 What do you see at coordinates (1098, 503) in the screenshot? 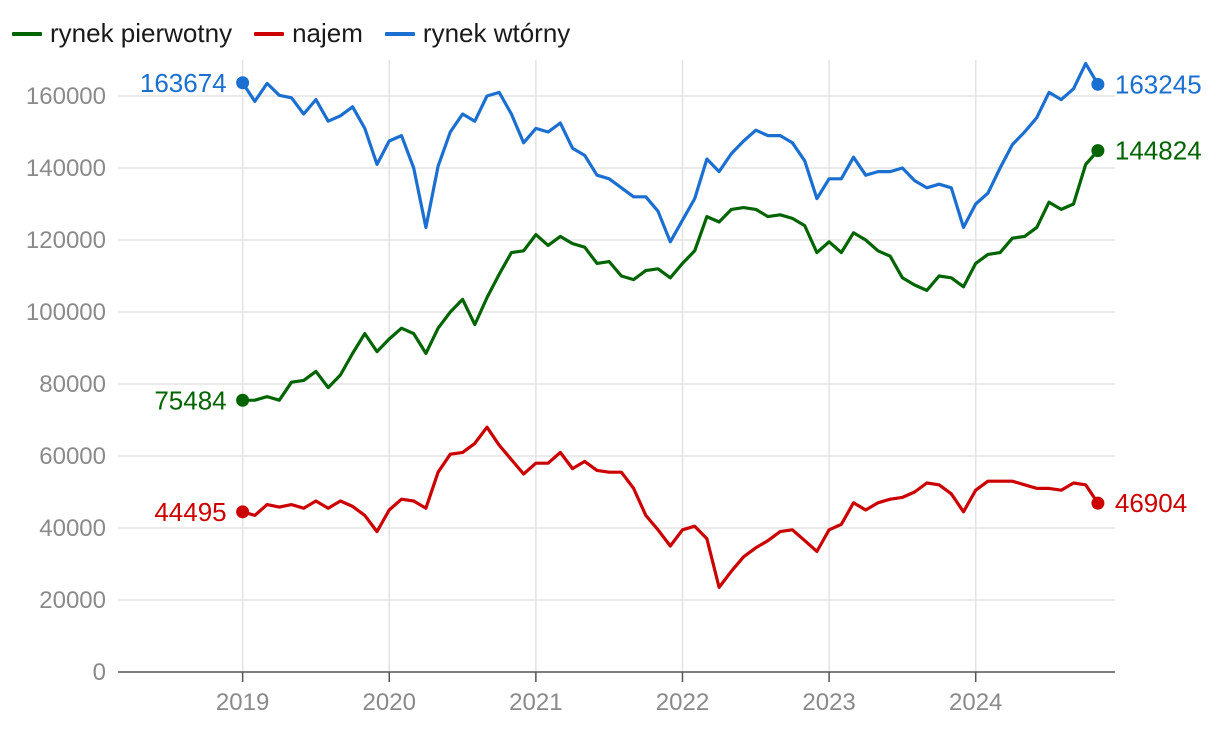
I see `end-point-najem` at bounding box center [1098, 503].